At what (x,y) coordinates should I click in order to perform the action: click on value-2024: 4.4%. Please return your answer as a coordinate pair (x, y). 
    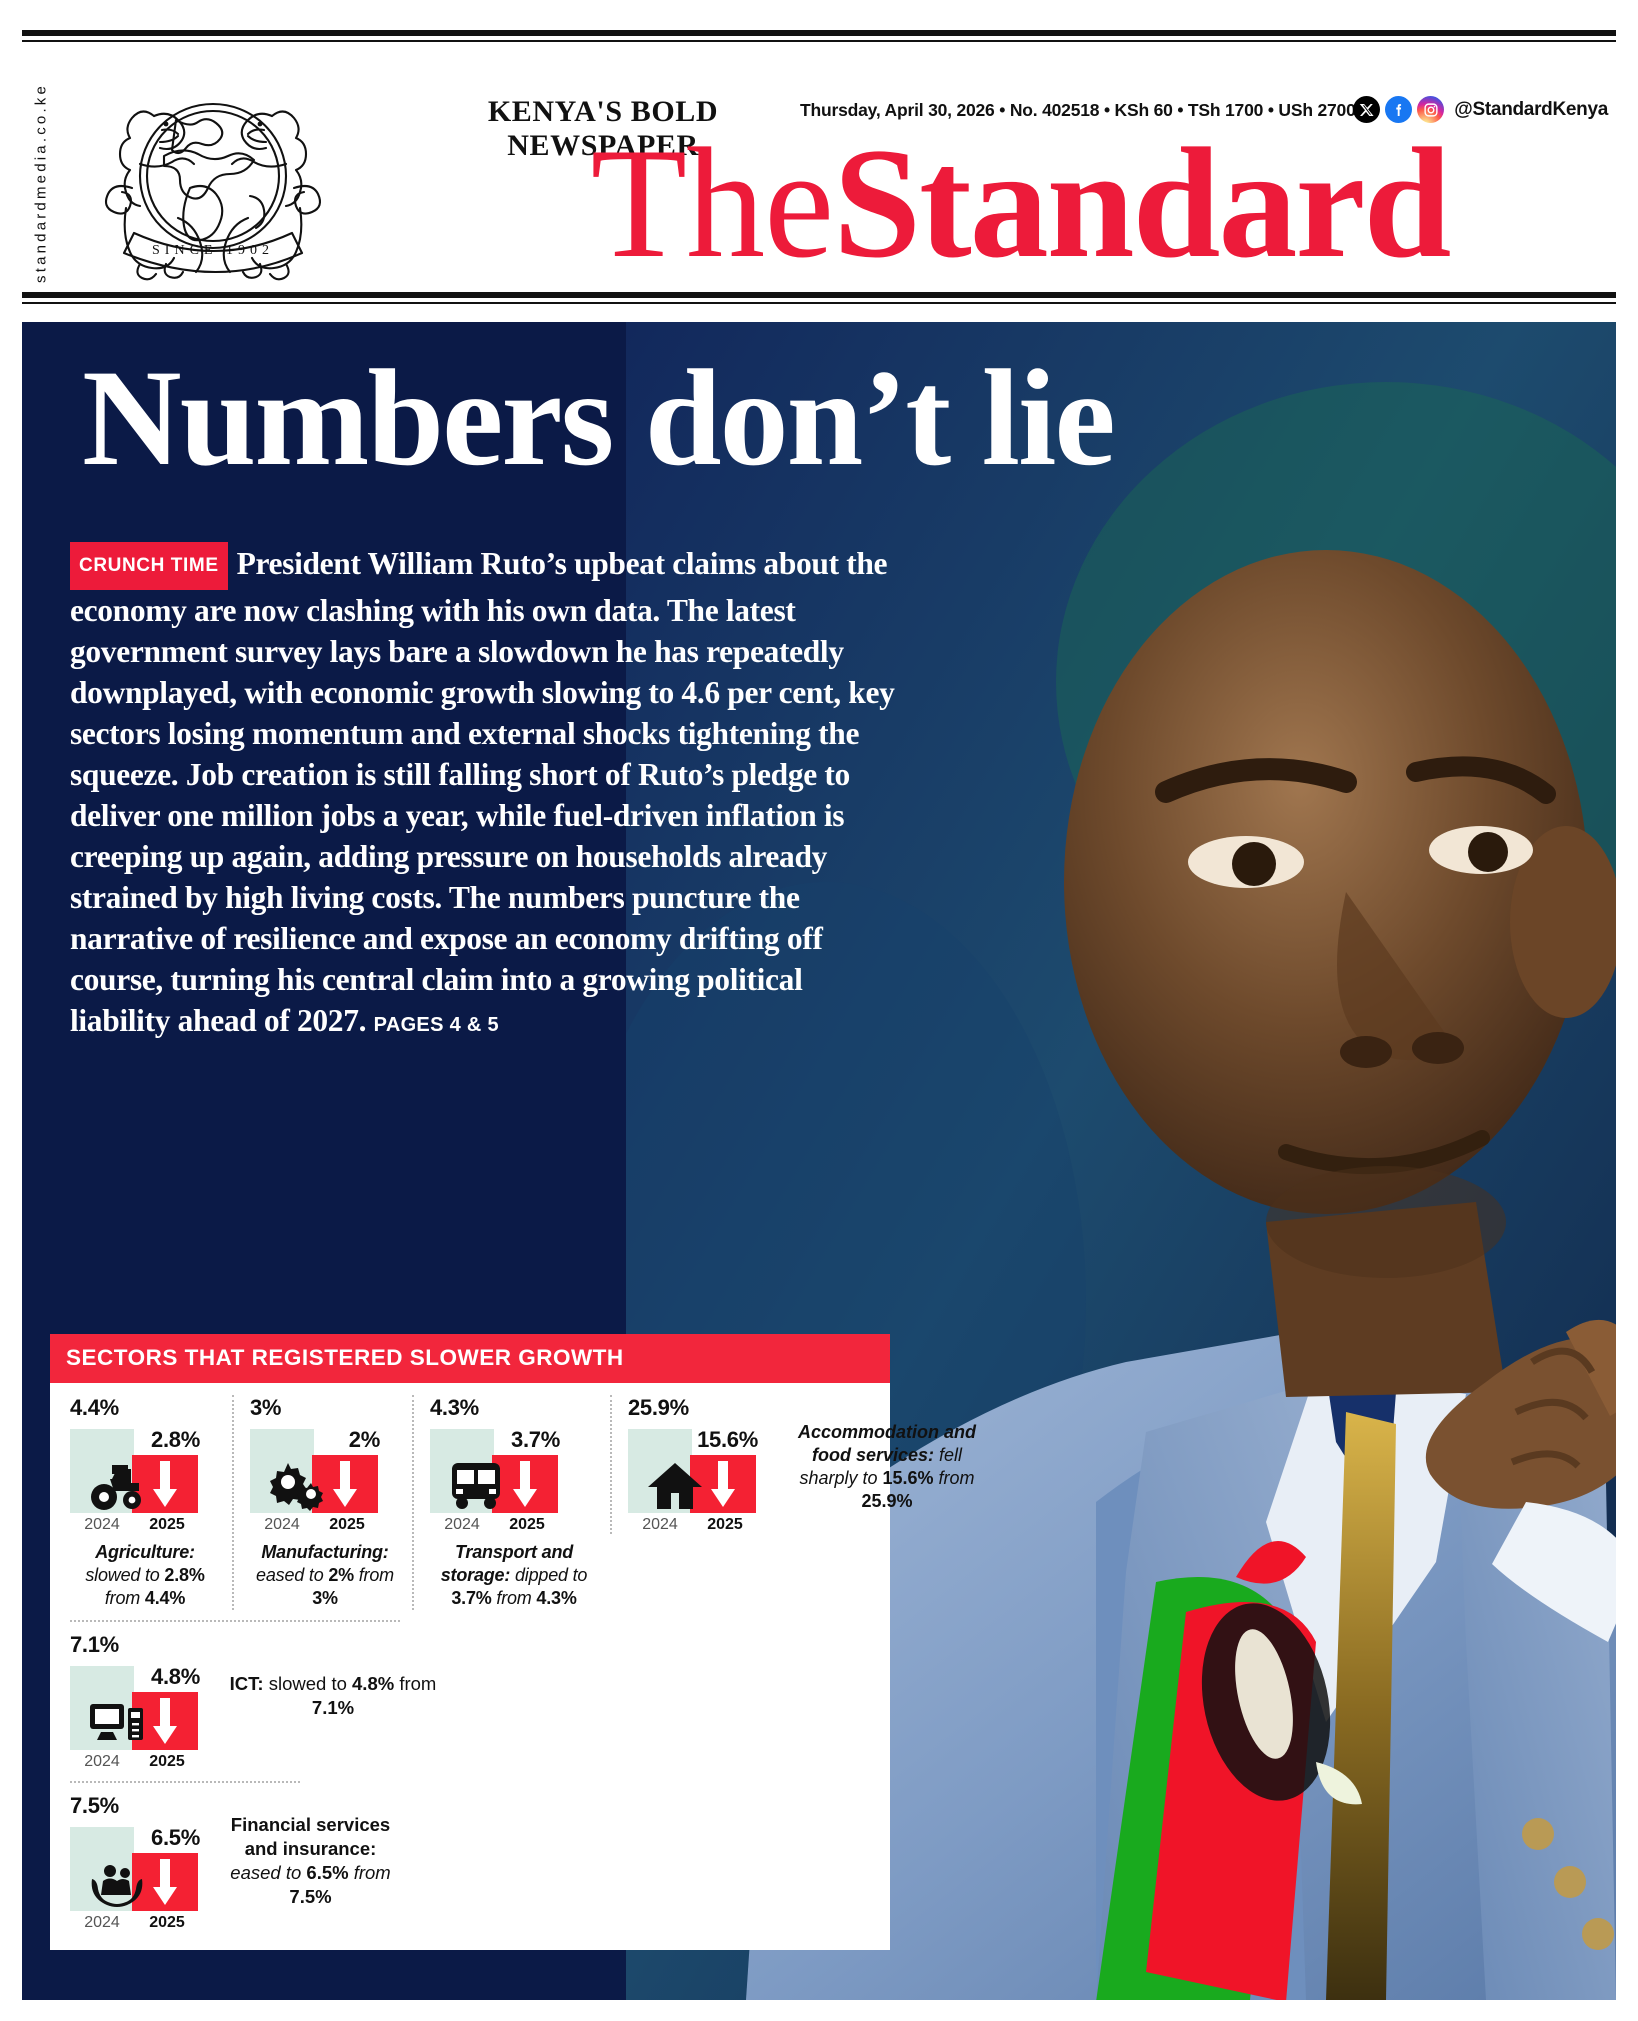
    Looking at the image, I should click on (94, 1407).